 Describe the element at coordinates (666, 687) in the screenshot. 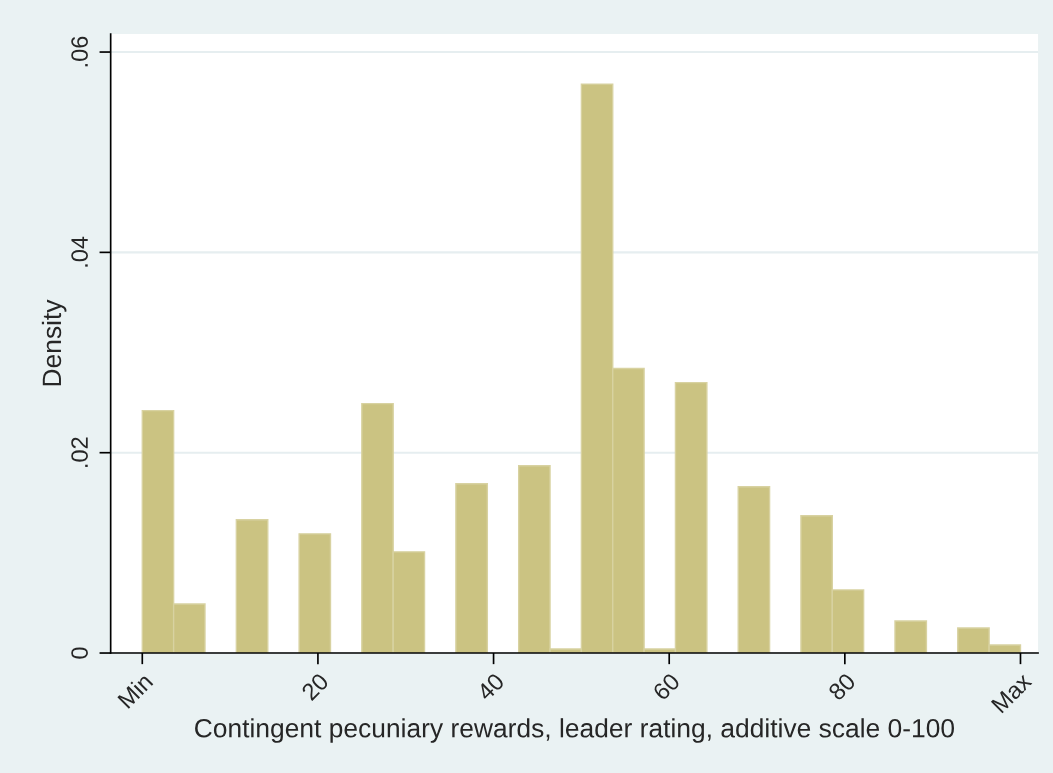

I see `x-tick-label: 60` at that location.